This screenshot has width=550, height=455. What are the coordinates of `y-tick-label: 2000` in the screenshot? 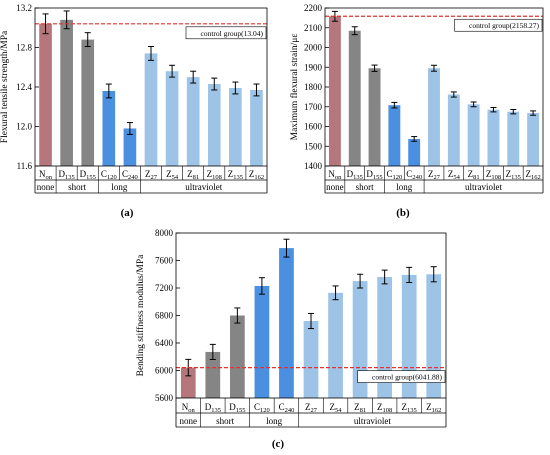 It's located at (313, 48).